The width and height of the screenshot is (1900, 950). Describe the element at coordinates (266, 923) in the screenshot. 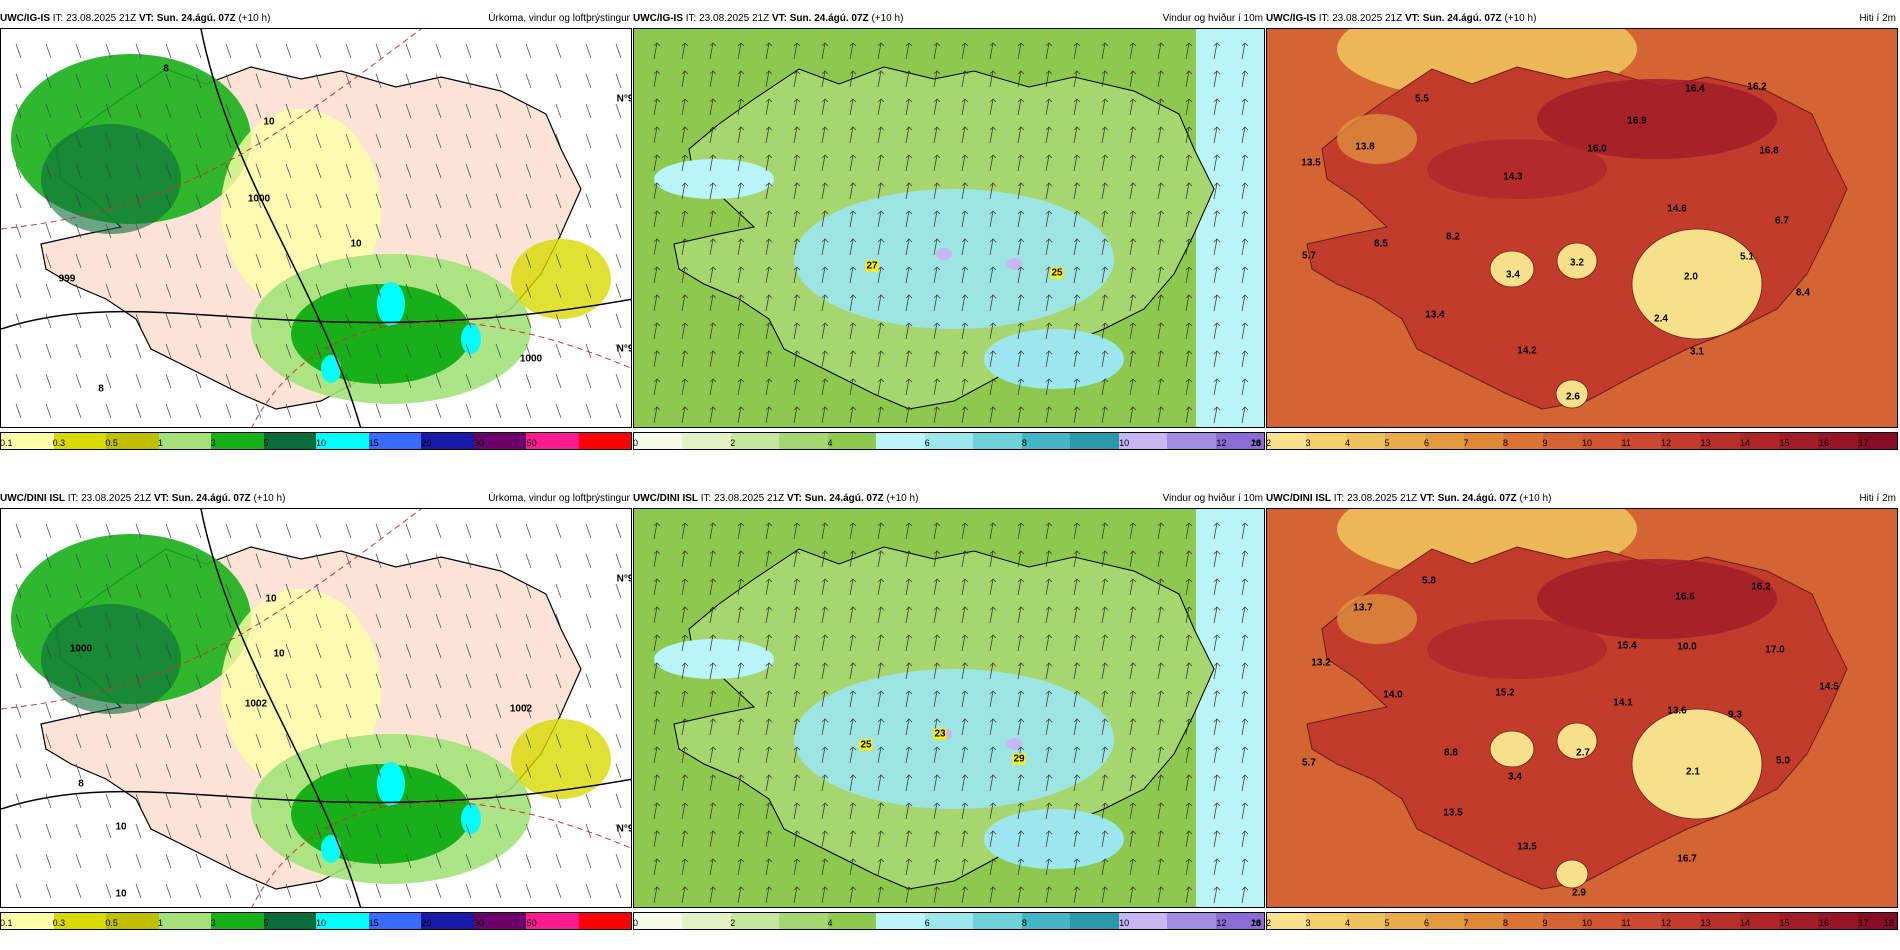

I see `colorbar-tick: 5` at that location.